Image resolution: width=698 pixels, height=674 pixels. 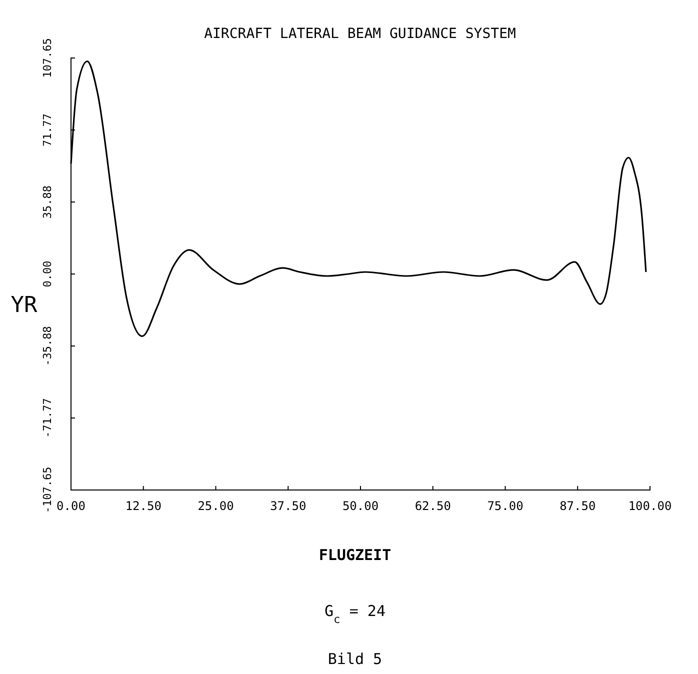 I want to click on y-axis-title: YR, so click(x=24, y=305).